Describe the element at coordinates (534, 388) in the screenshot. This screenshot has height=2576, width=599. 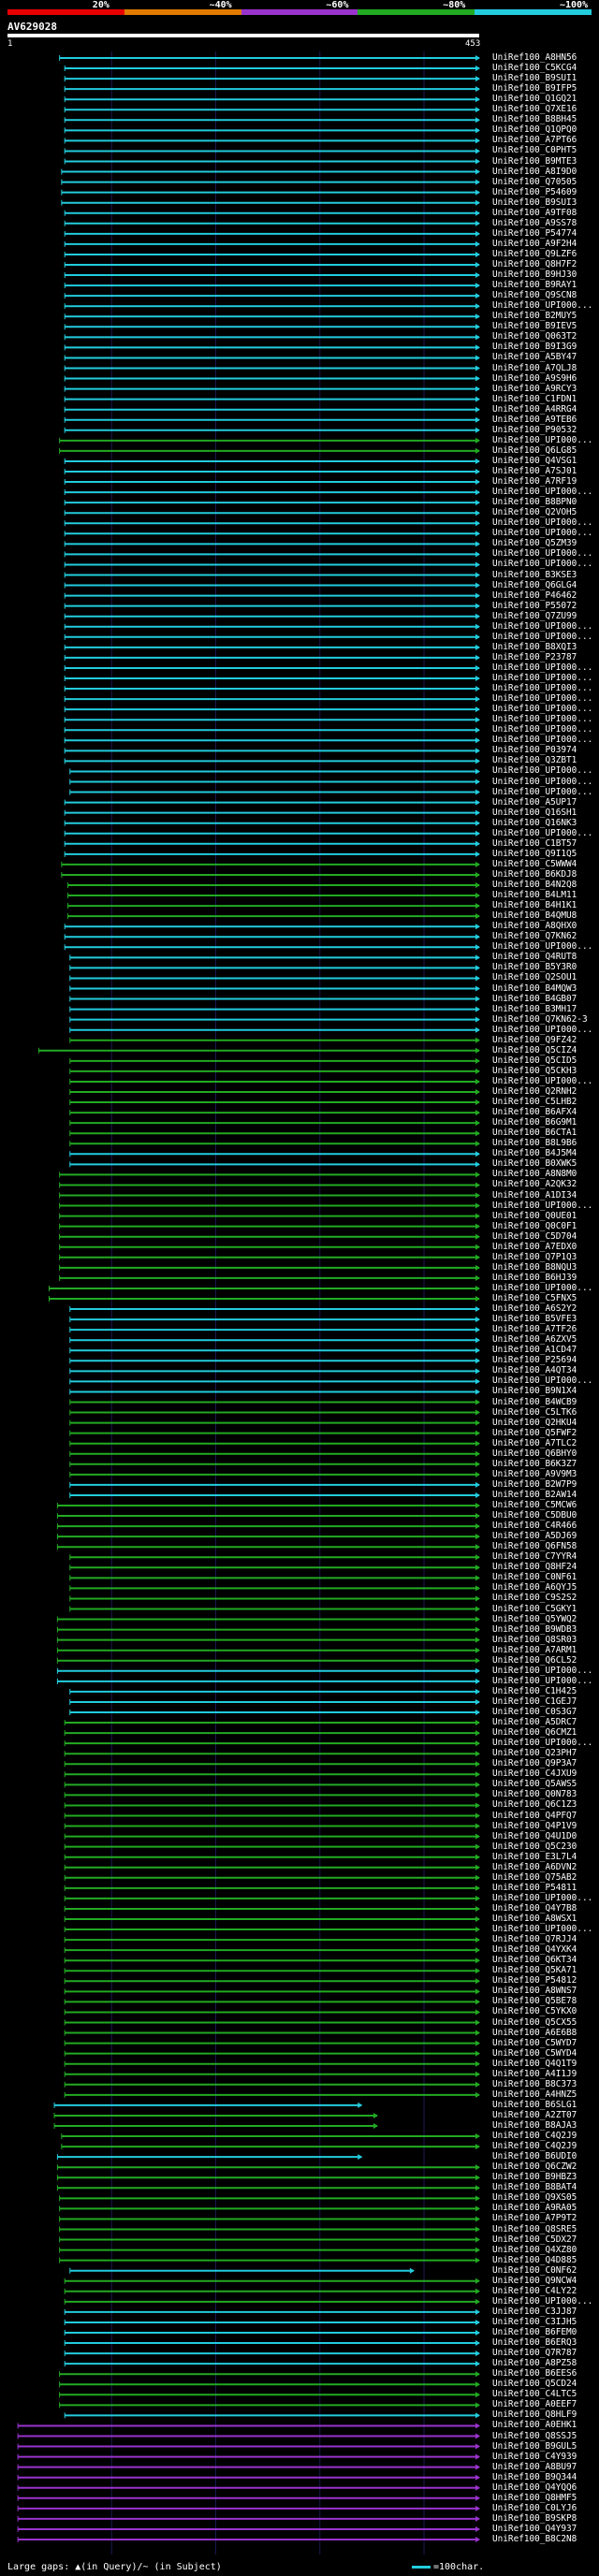
I see `hit-label: UniRef100_A9RCY3` at that location.